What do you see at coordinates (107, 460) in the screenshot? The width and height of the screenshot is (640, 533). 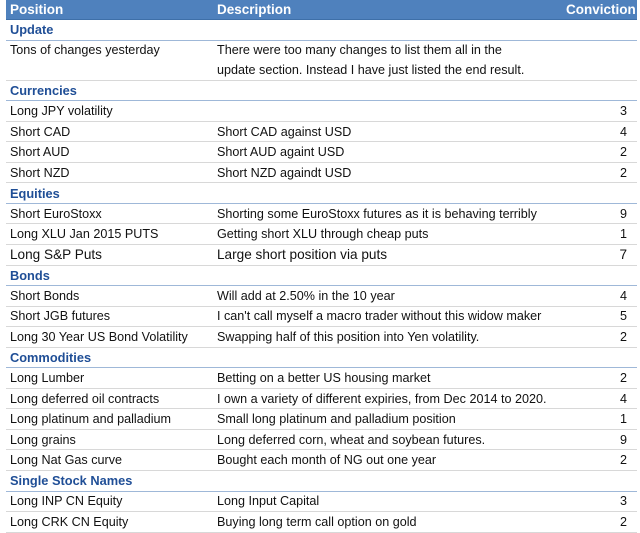 I see `position-cell: Long Nat Gas curve` at bounding box center [107, 460].